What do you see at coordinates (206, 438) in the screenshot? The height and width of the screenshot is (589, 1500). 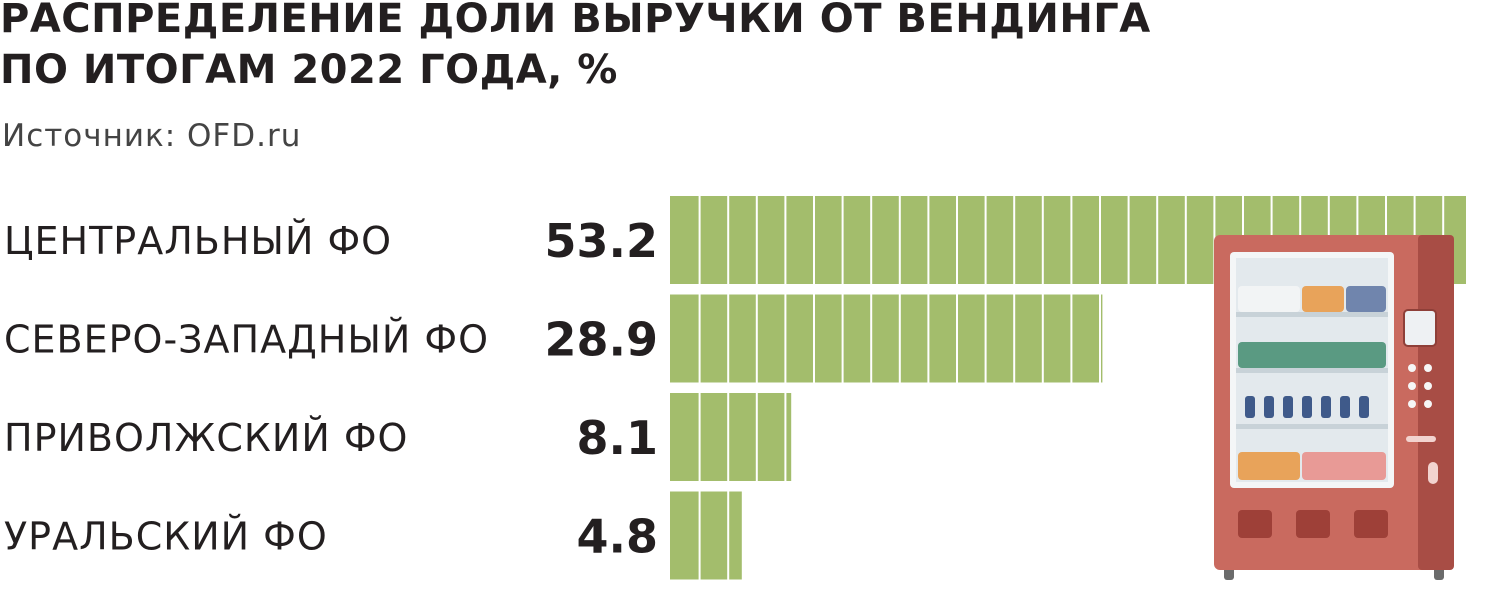 I see `category-label: ПРИВОЛЖСКИЙ ФО` at bounding box center [206, 438].